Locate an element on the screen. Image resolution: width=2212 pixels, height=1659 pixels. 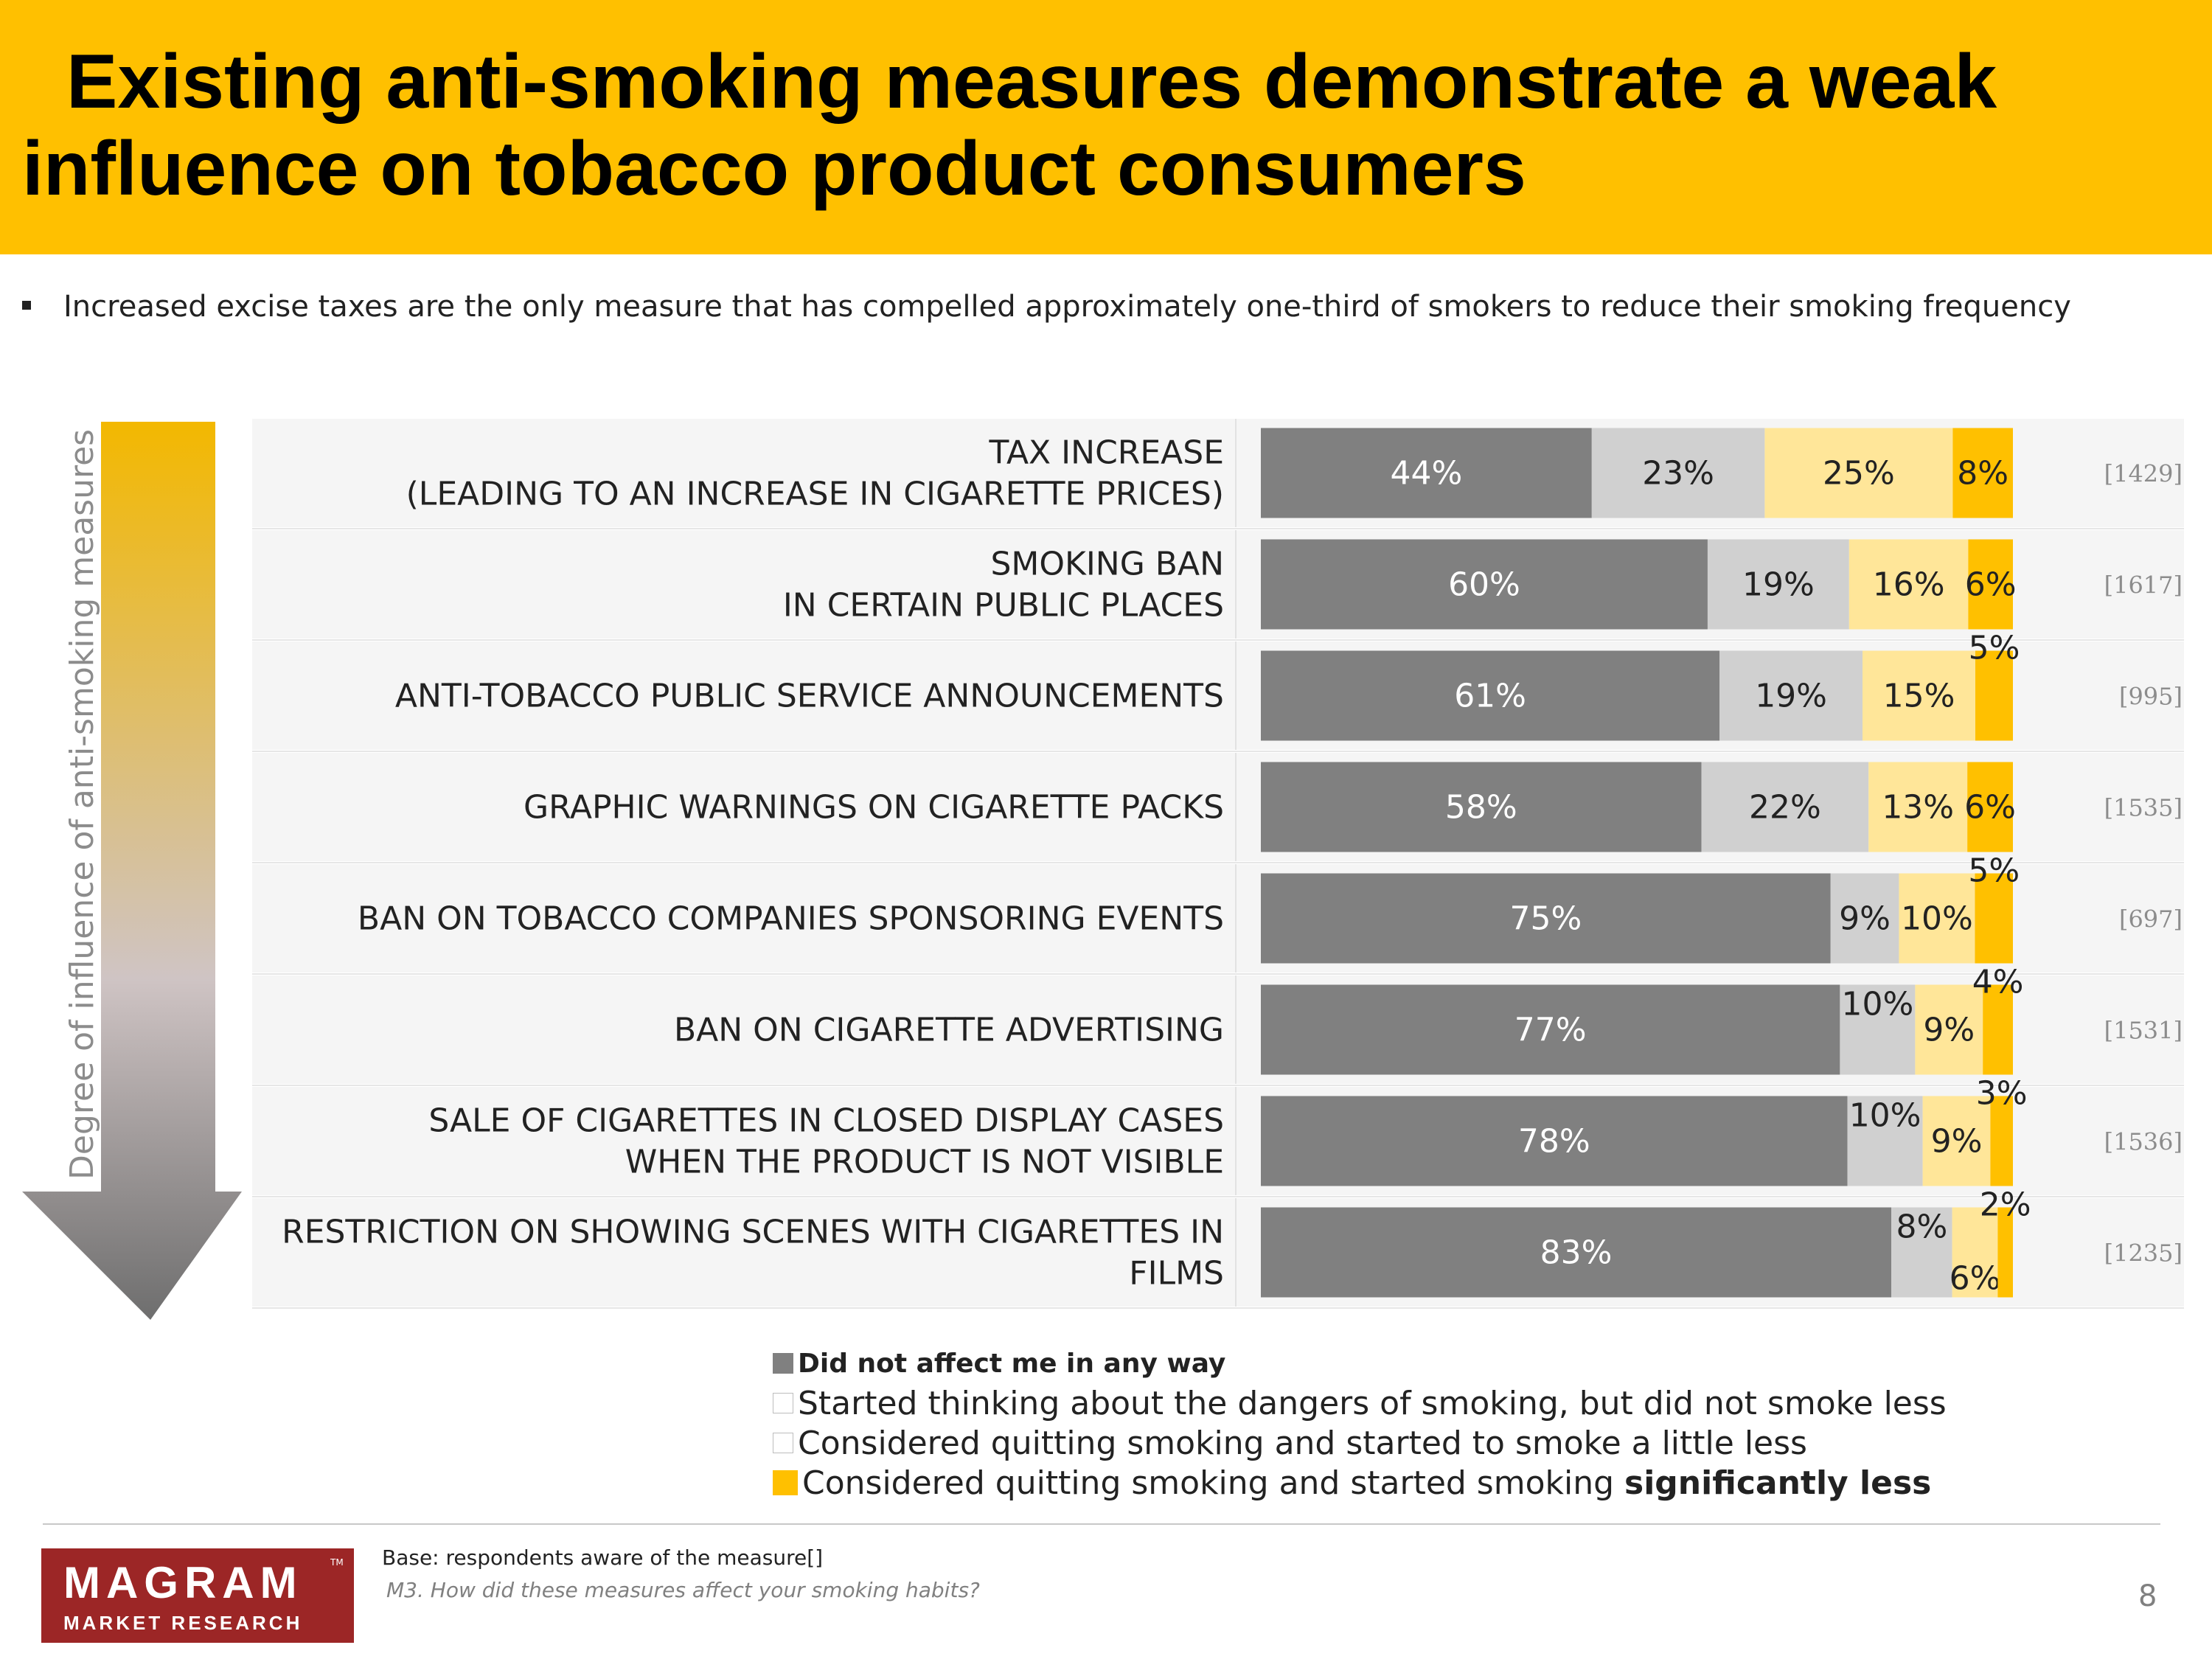
data-label: 75% is located at coordinates (1545, 919).